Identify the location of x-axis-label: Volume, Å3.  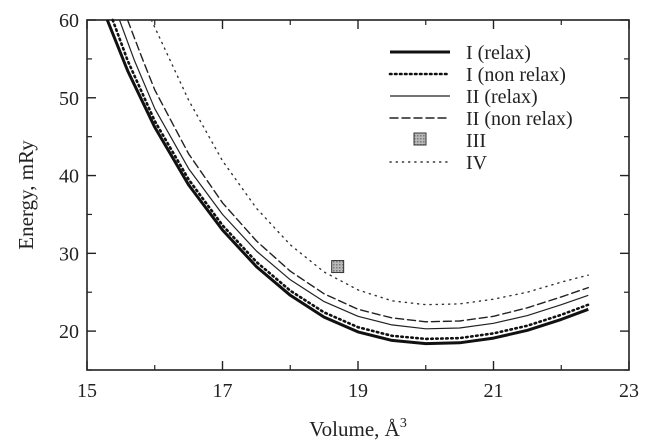
(358, 428).